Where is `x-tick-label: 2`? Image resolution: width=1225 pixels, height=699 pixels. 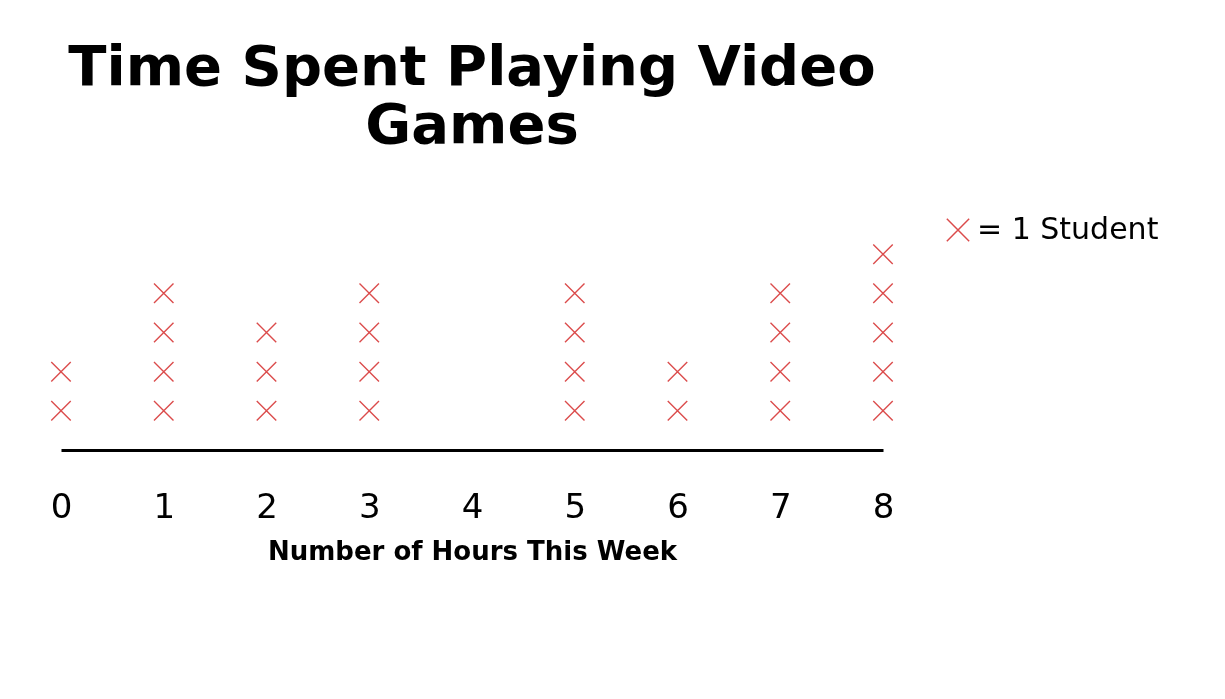
x-tick-label: 2 is located at coordinates (267, 505).